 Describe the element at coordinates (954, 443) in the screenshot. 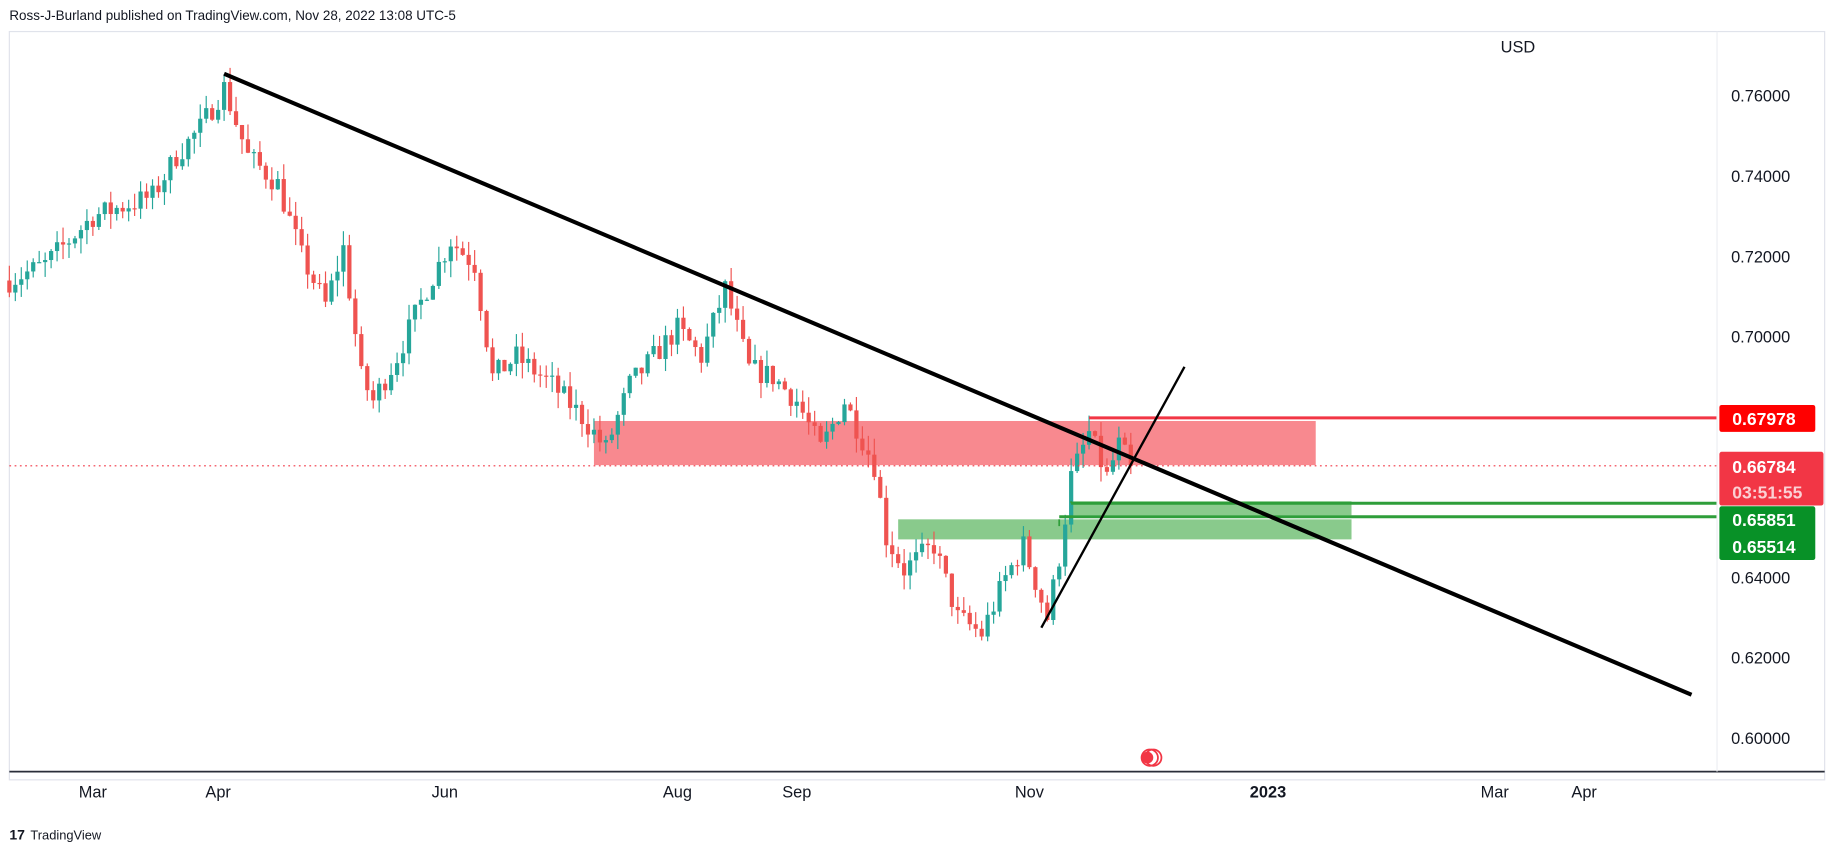

I see `resistance-zone` at that location.